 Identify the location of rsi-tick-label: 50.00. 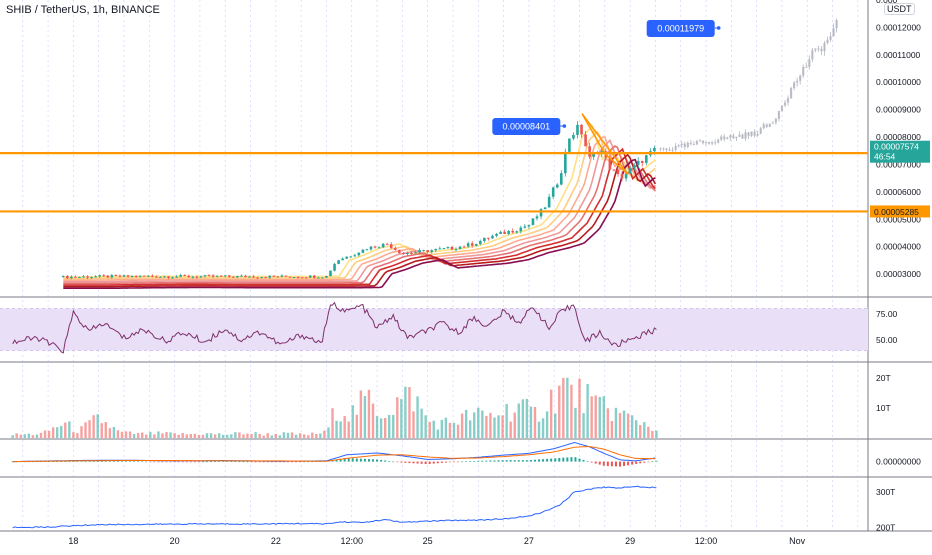
(887, 340).